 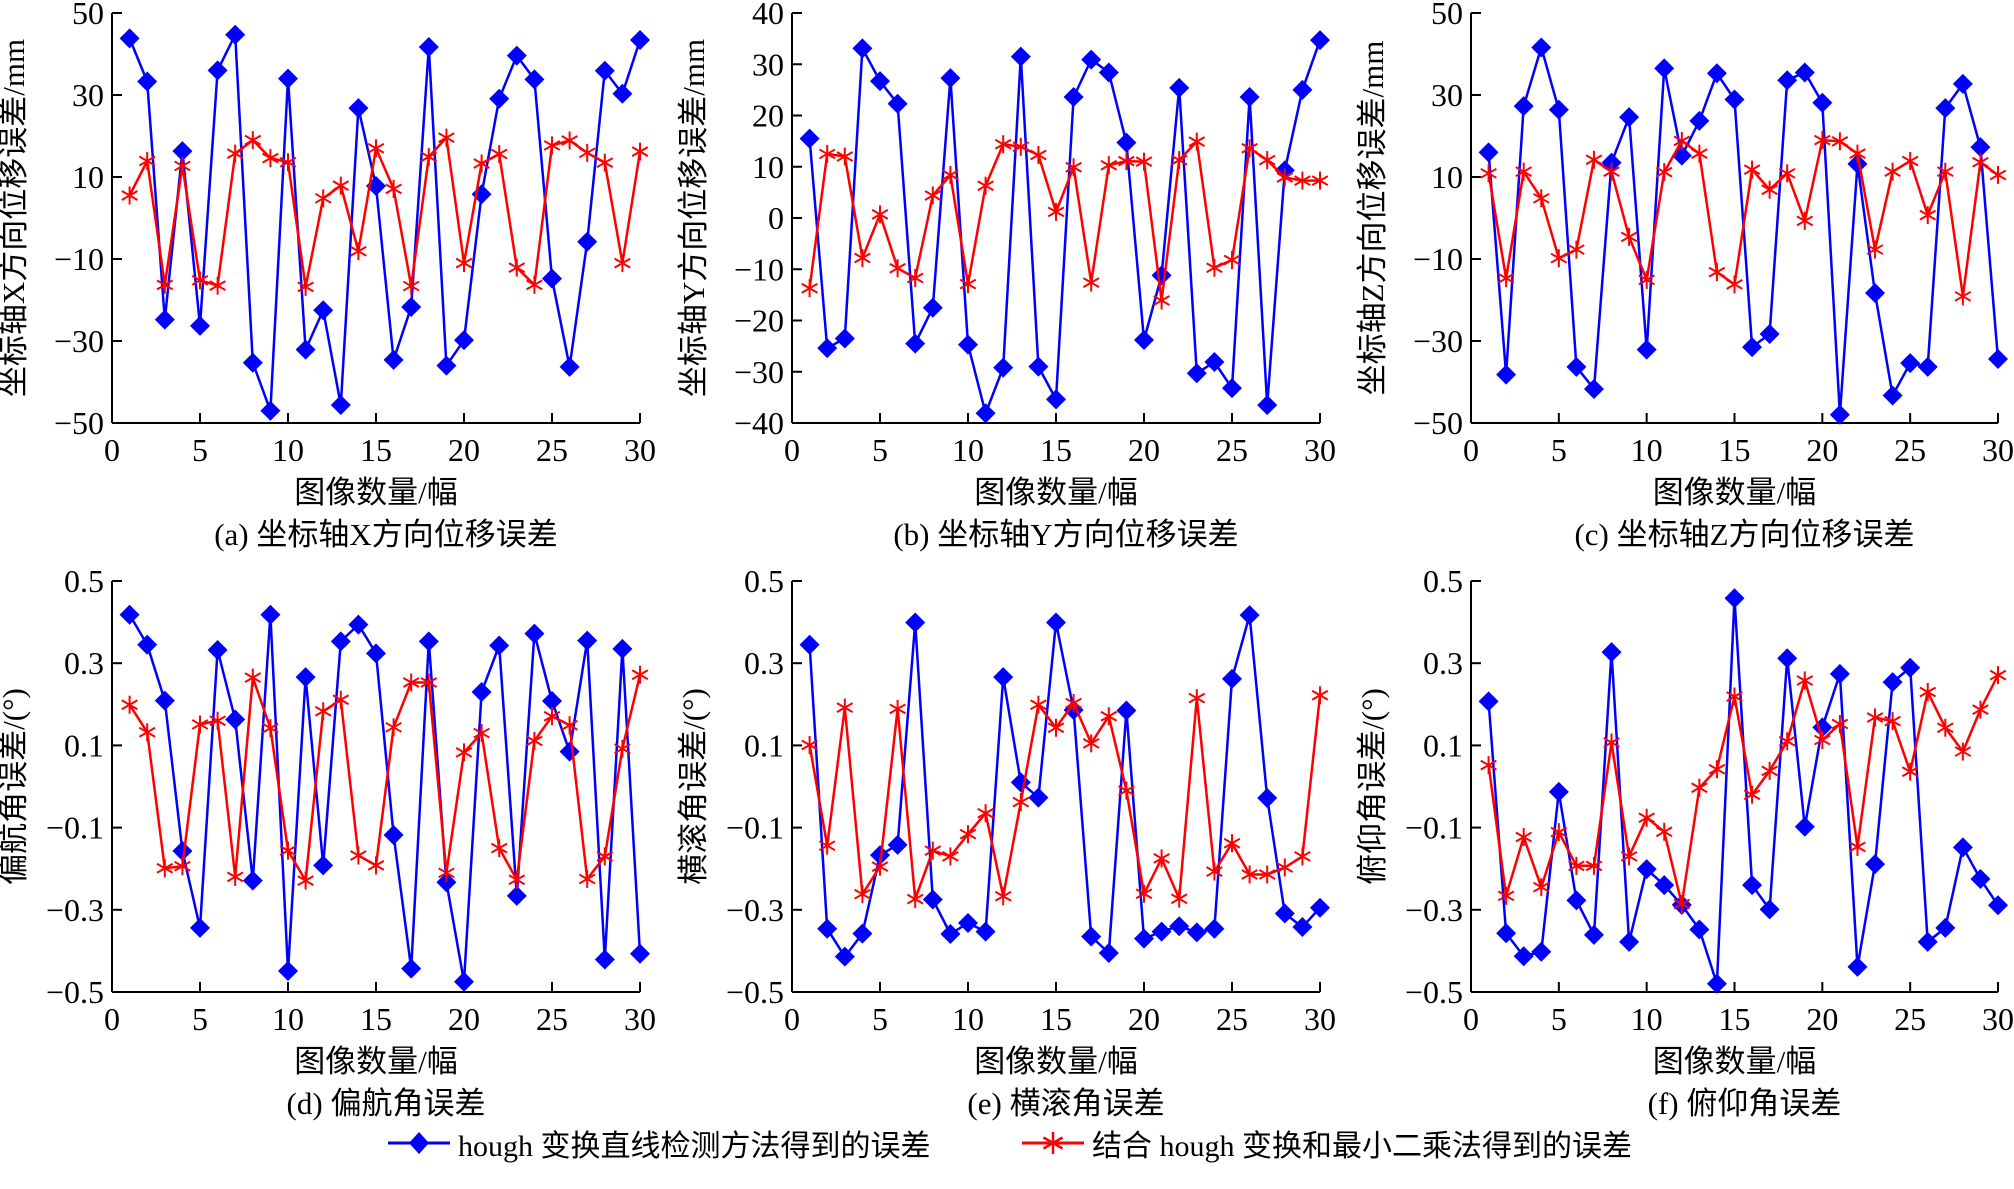 I want to click on chart-caption: (a) 坐标轴X方向位移误差, so click(x=386, y=534).